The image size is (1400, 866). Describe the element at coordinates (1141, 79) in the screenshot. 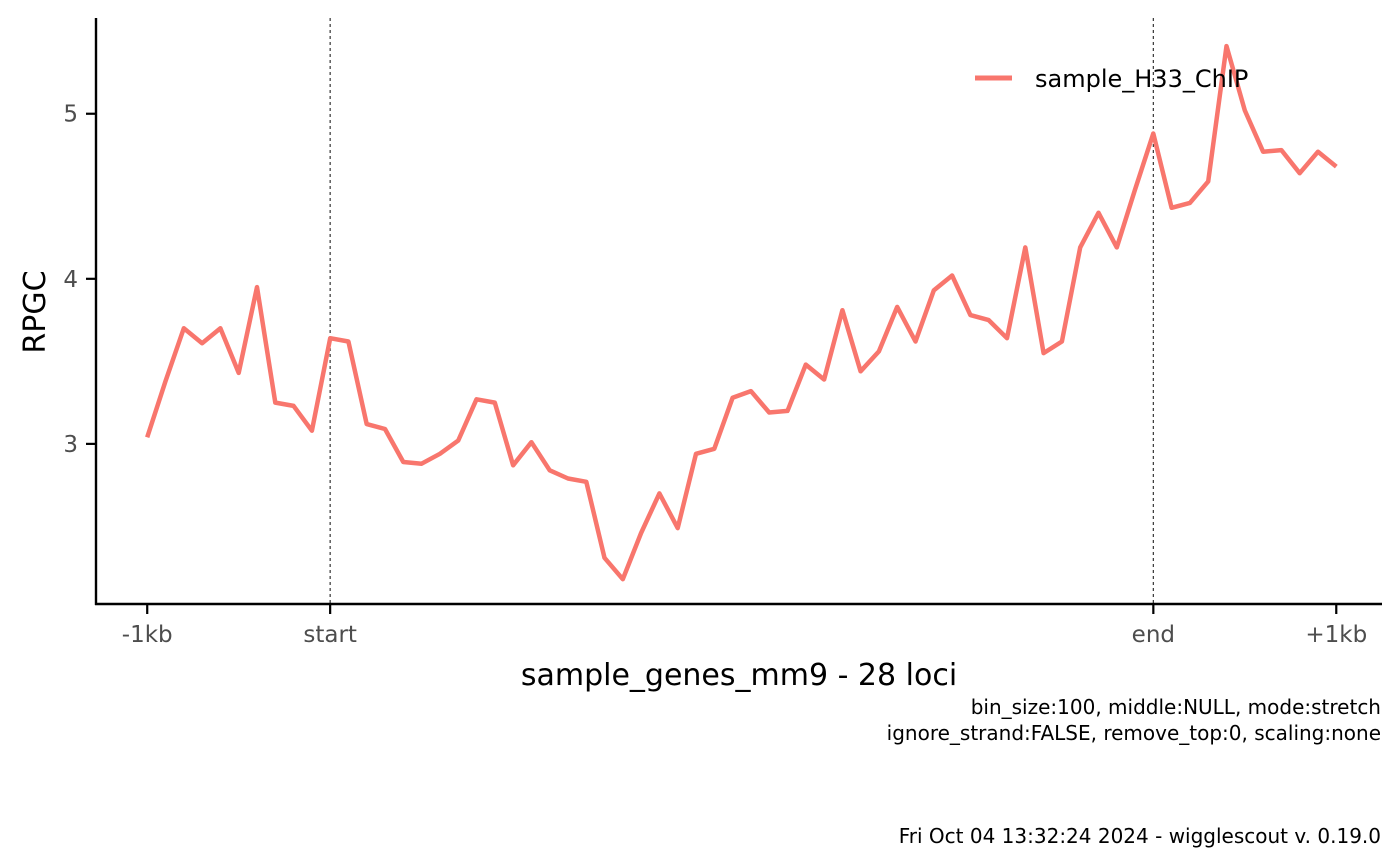

I see `legend-label: sample_H33_ChIP` at that location.